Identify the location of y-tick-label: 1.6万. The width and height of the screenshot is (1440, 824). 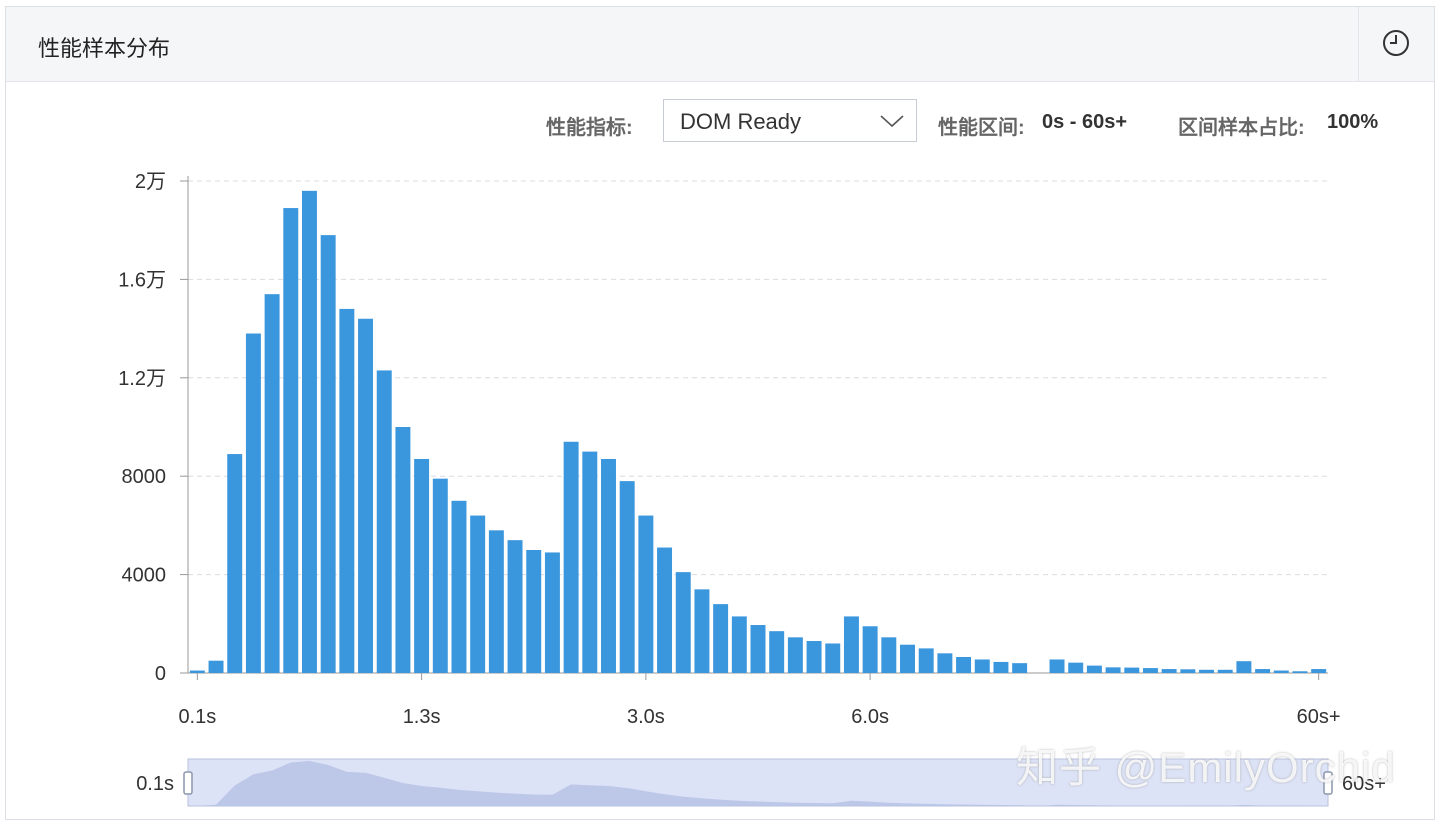
(142, 280).